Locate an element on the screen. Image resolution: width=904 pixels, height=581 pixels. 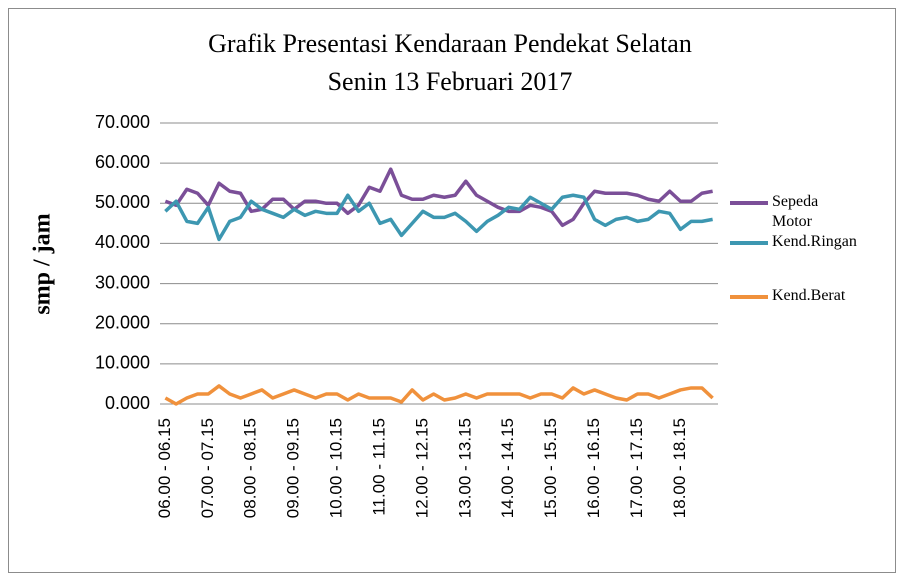
y-tick-label: 20.000 is located at coordinates (122, 322).